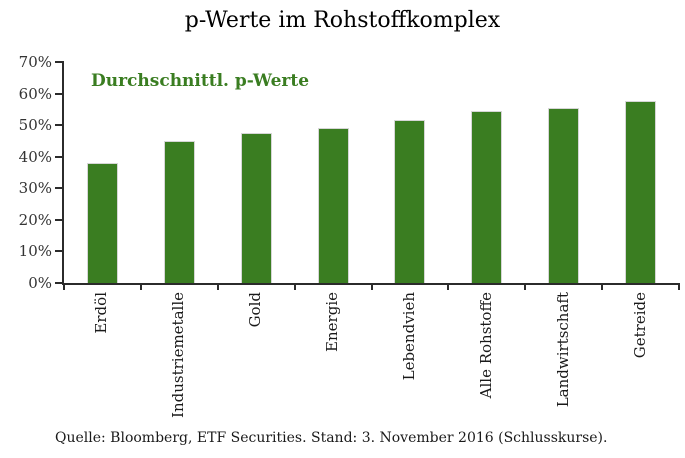 Image resolution: width=685 pixels, height=458 pixels. Describe the element at coordinates (35, 93) in the screenshot. I see `y-axis-tick-label: 60%` at that location.